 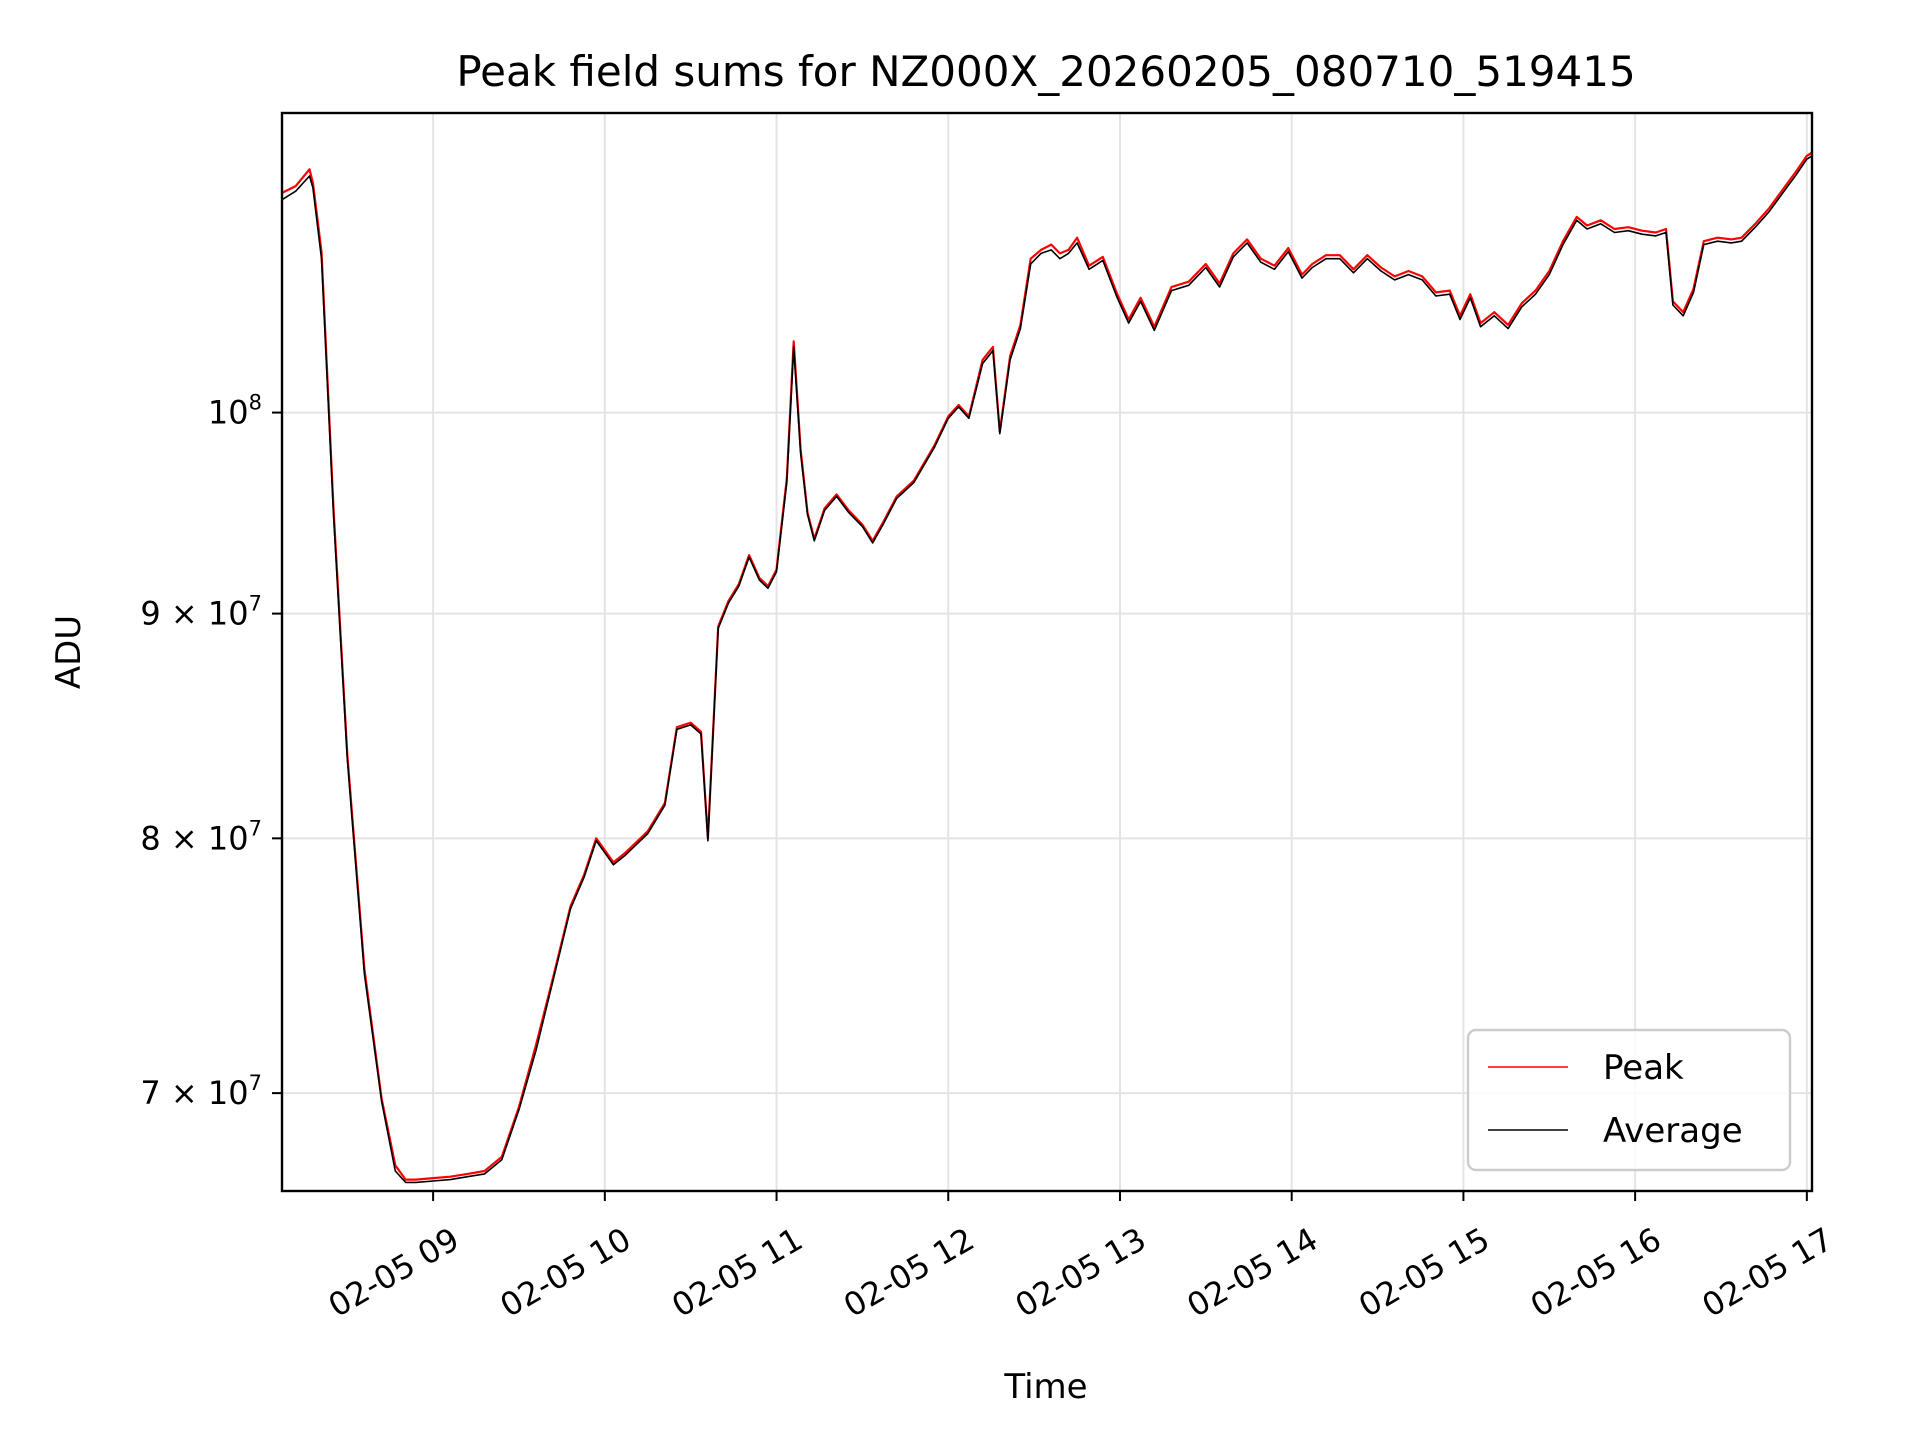 I want to click on legend-box, so click(x=1629, y=1100).